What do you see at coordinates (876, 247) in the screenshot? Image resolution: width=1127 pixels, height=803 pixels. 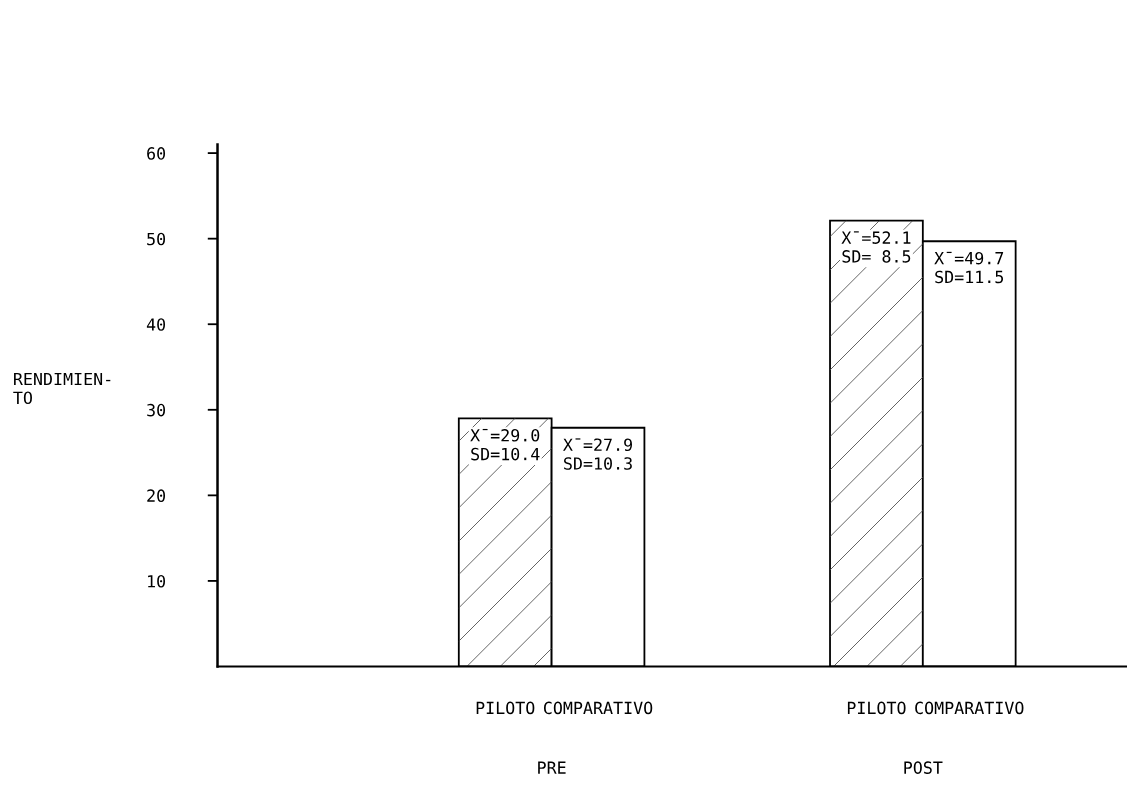 I see `data-label: X̄=52.1 SD= 8.5` at bounding box center [876, 247].